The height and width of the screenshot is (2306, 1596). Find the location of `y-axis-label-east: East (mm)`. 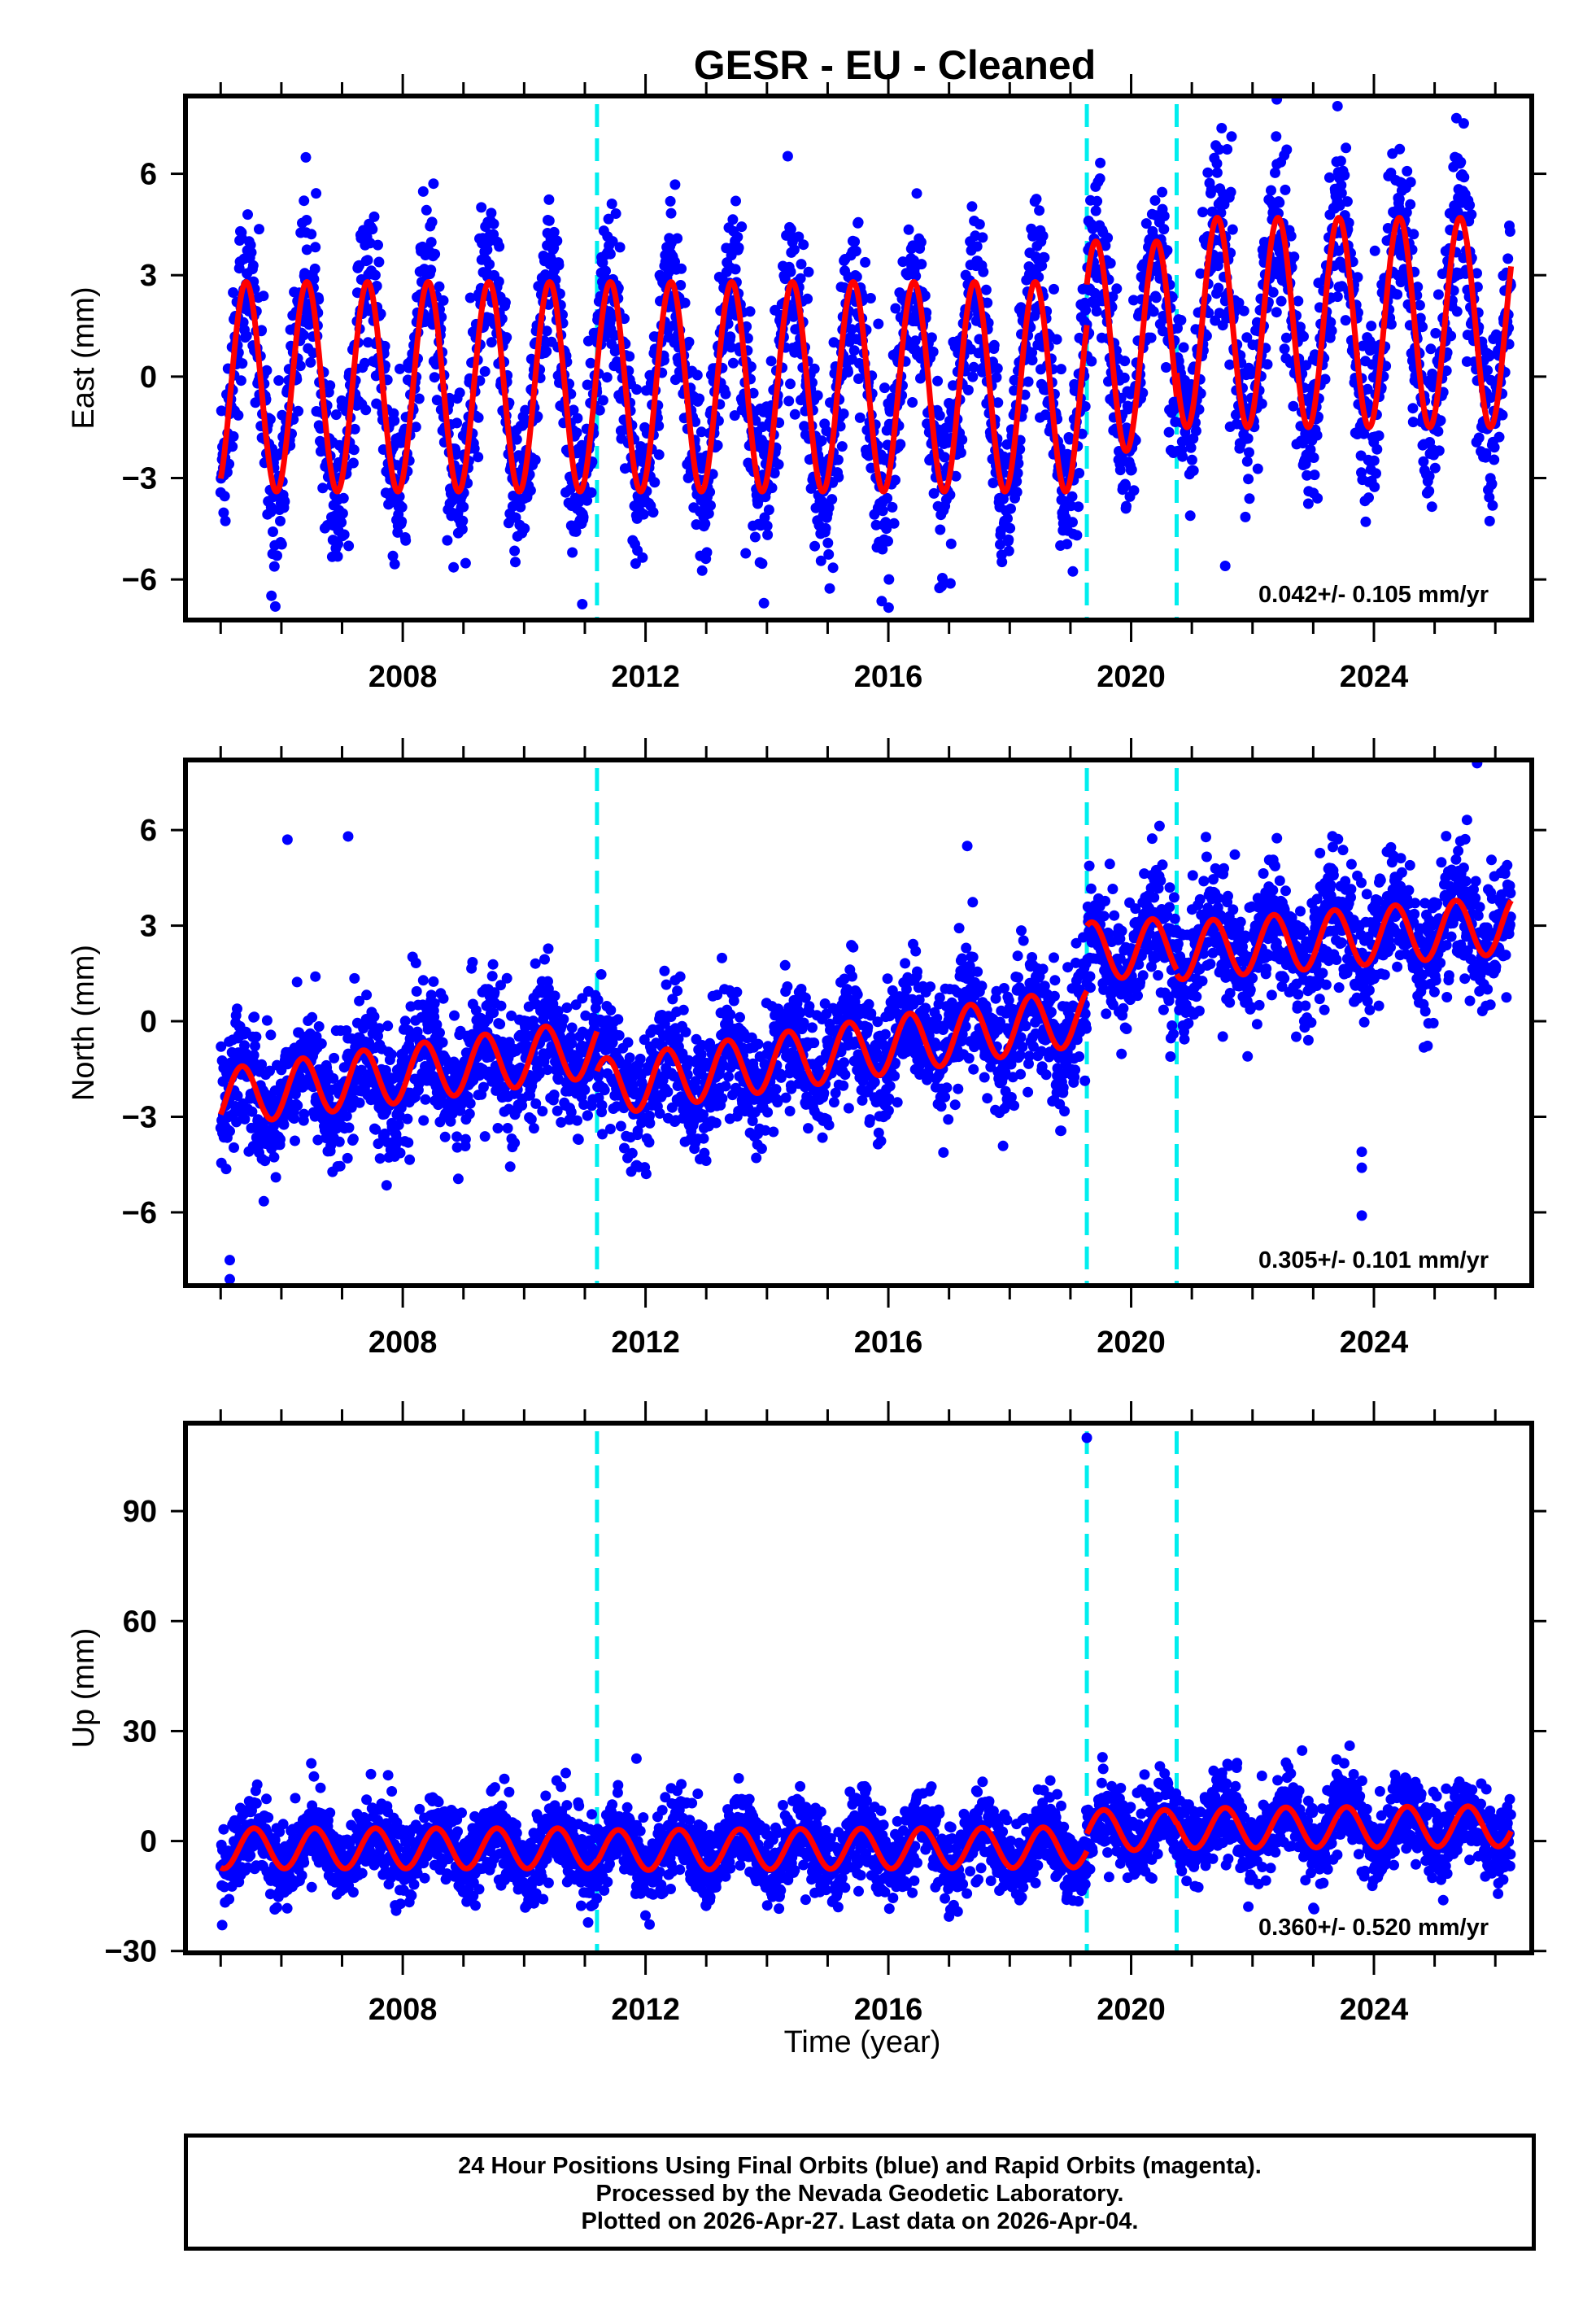

y-axis-label-east: East (mm) is located at coordinates (84, 357).